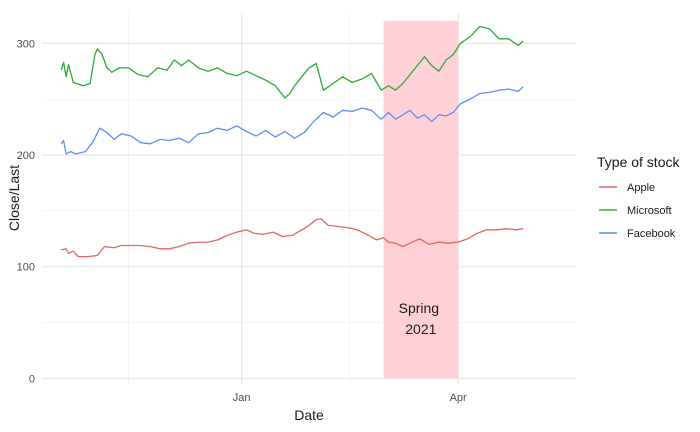 The image size is (700, 432). What do you see at coordinates (638, 162) in the screenshot?
I see `legend-title: Type of stock` at bounding box center [638, 162].